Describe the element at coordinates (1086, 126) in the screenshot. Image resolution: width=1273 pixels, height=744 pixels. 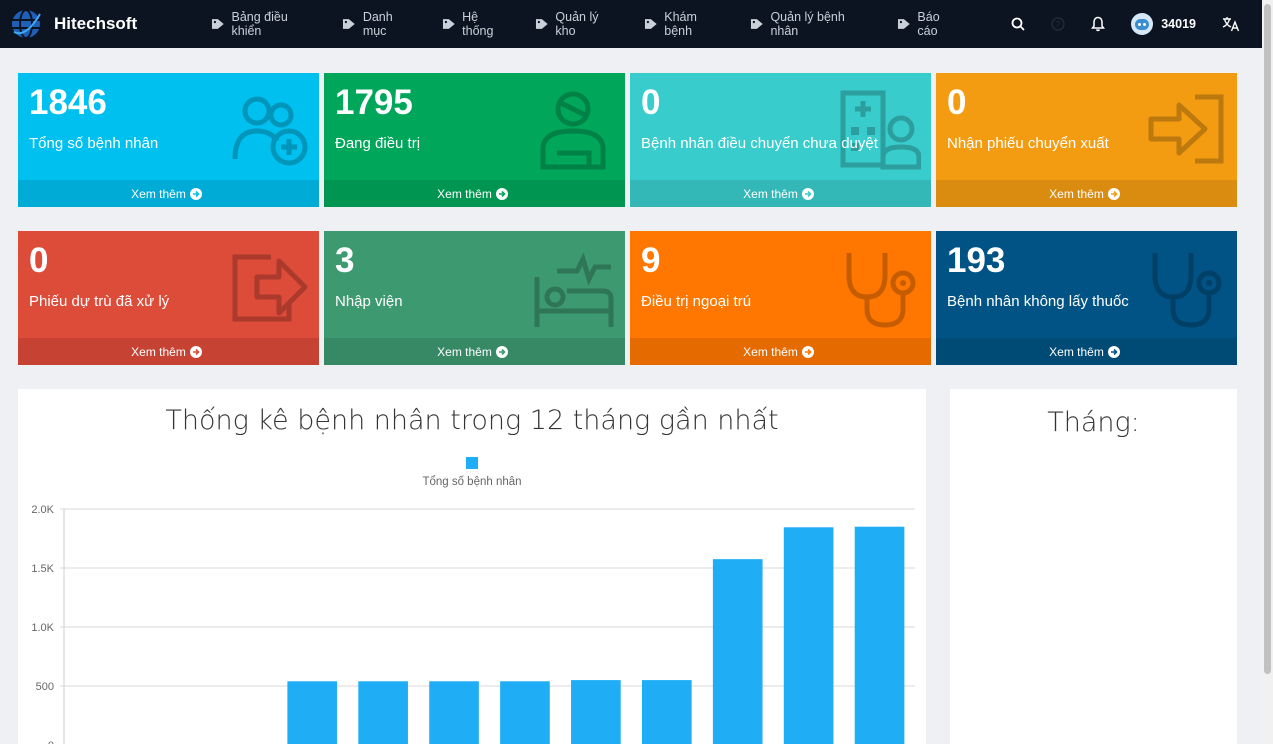
I see `stat-card-body: 0 Nhận phiếu chuyển xuất` at that location.